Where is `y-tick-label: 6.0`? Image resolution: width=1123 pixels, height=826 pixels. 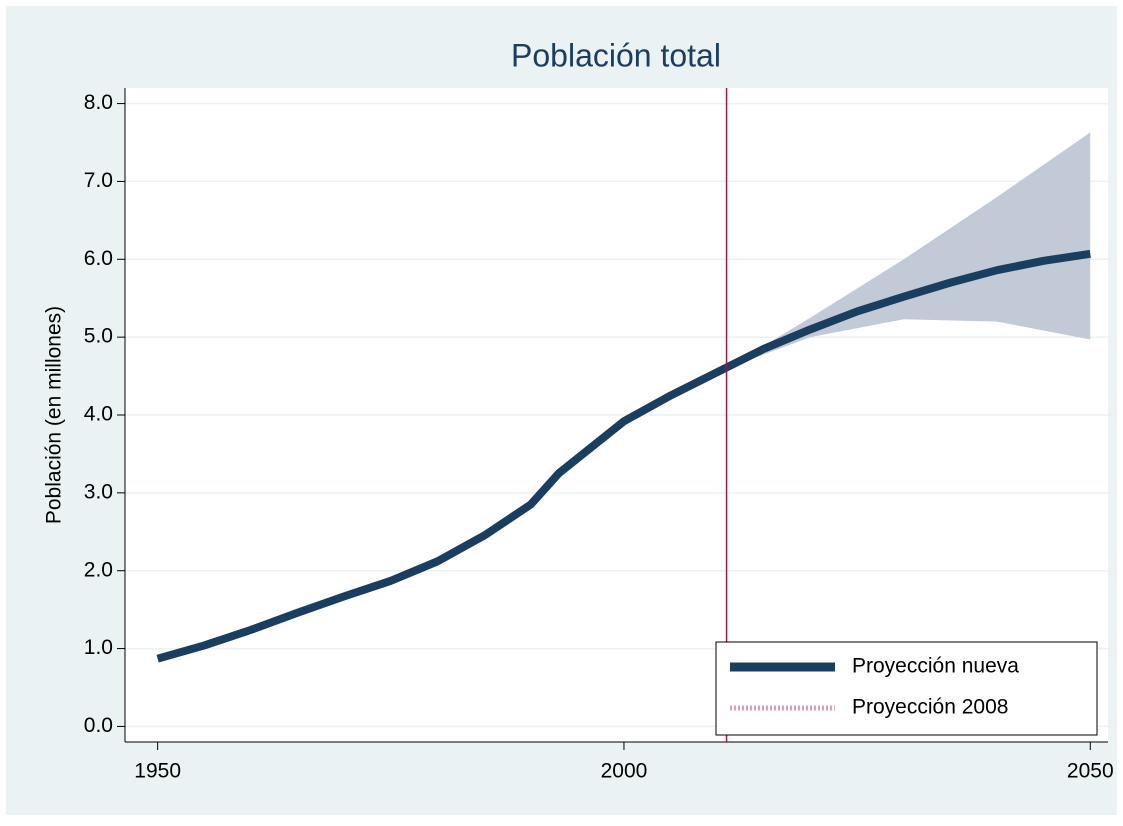
y-tick-label: 6.0 is located at coordinates (98, 258).